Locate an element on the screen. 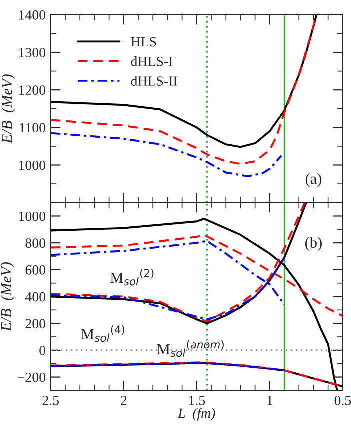 Image resolution: width=351 pixels, height=427 pixels. y-tick-label: 200 is located at coordinates (36, 324).